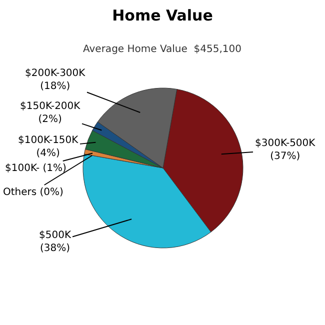  What do you see at coordinates (285, 143) in the screenshot?
I see `slice-label: $300K-500K` at bounding box center [285, 143].